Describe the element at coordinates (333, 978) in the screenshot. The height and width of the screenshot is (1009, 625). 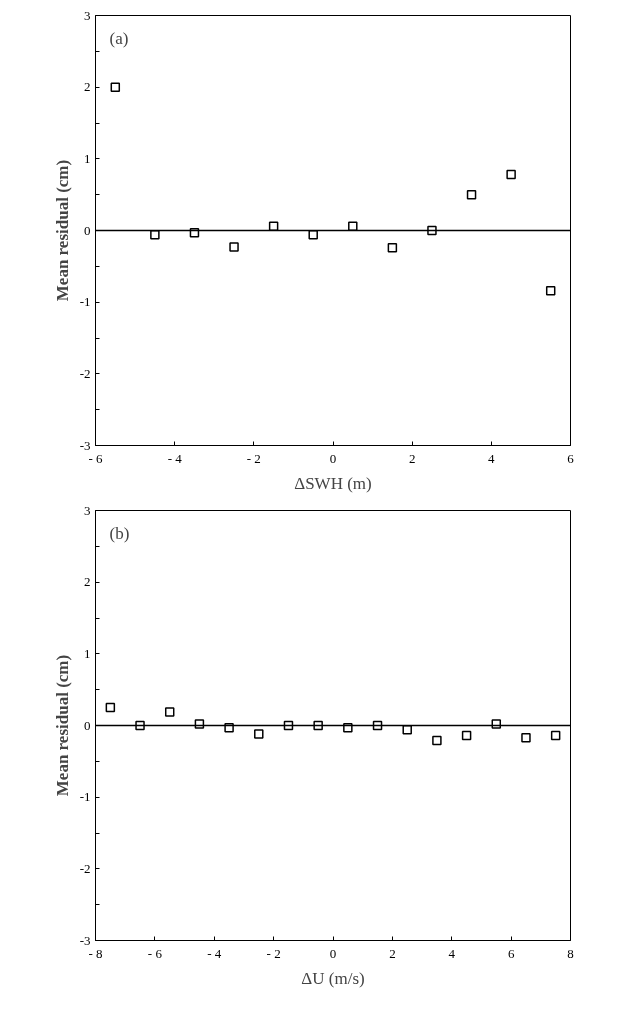
I see `x-axis-title: ΔU (m/s)` at that location.